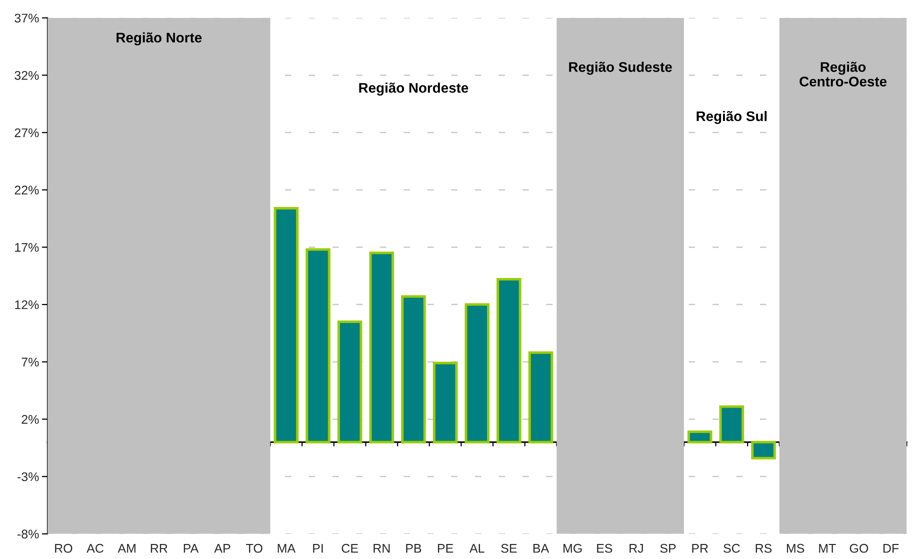  Describe the element at coordinates (859, 548) in the screenshot. I see `x-tick-label: GO` at that location.